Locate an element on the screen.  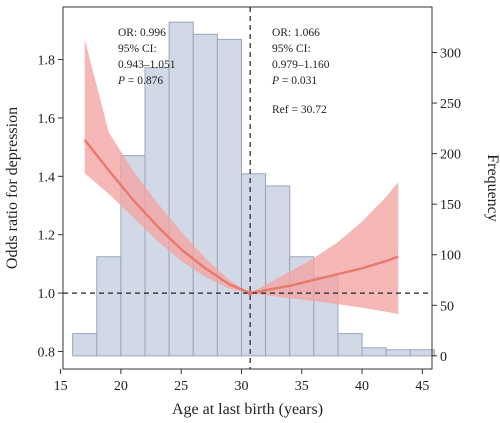
x-axis-title: Age at last birth (years) is located at coordinates (247, 409).